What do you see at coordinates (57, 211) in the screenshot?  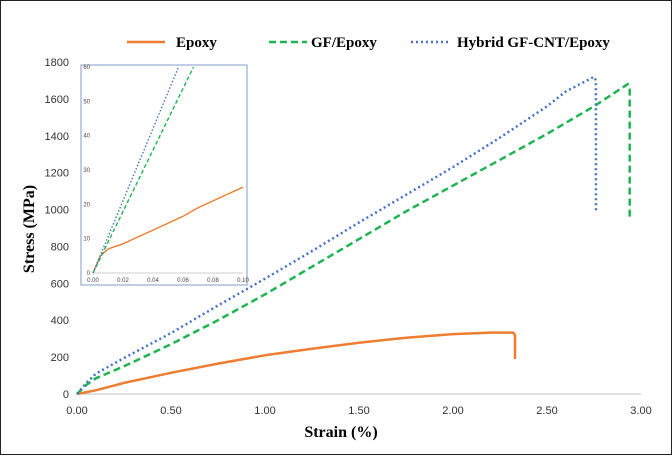 I see `y-tick-label: 1000` at bounding box center [57, 211].